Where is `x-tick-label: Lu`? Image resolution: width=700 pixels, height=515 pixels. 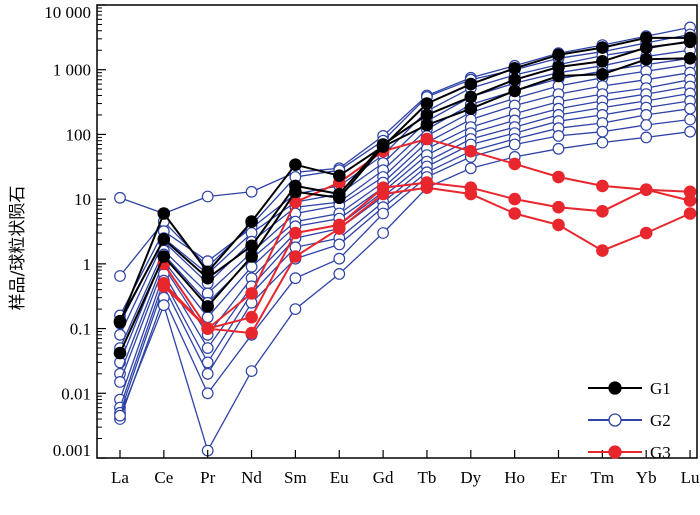 x-tick-label: Lu is located at coordinates (690, 477).